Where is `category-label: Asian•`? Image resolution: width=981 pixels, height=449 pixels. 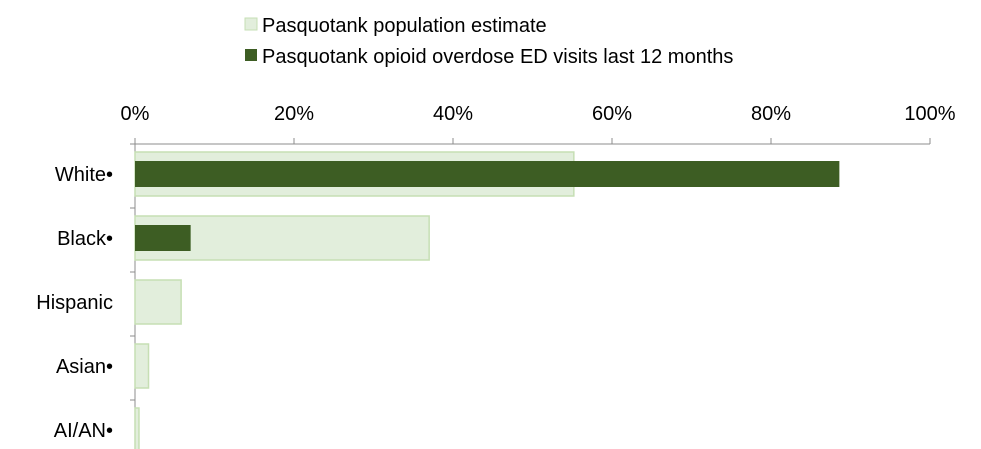
category-label: Asian• is located at coordinates (84, 367).